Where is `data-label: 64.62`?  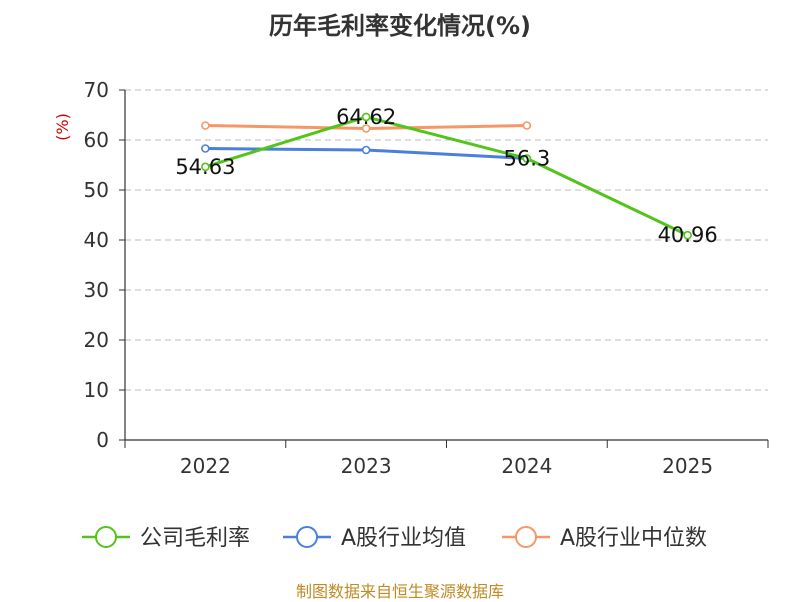 data-label: 64.62 is located at coordinates (366, 117).